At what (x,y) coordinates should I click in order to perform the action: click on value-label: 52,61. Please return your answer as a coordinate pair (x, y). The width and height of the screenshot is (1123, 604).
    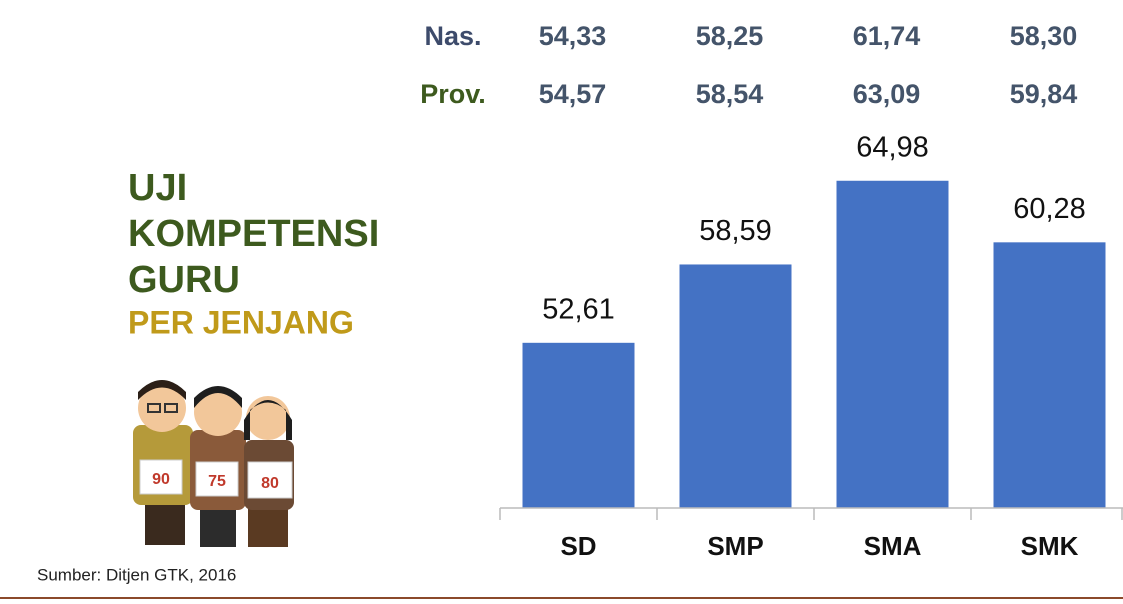
    Looking at the image, I should click on (578, 309).